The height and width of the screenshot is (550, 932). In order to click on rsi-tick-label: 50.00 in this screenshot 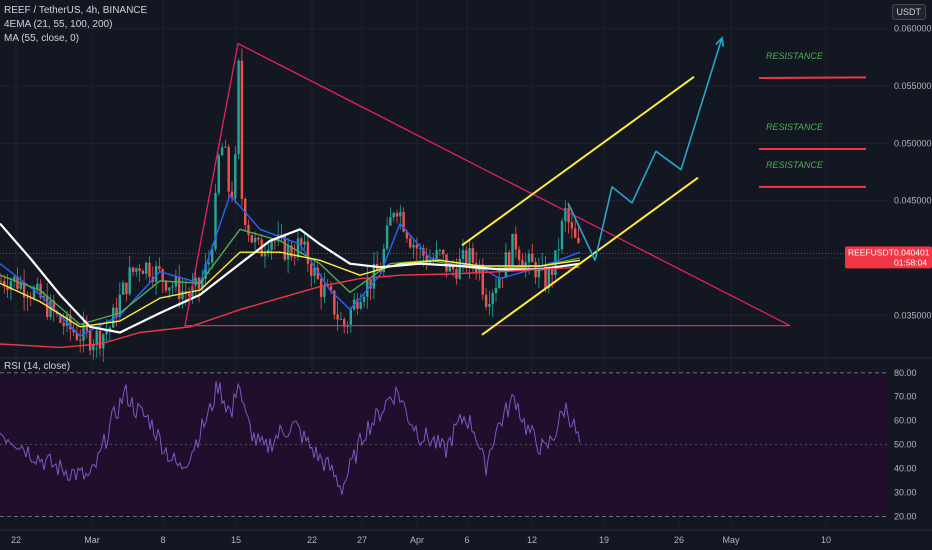, I will do `click(905, 445)`.